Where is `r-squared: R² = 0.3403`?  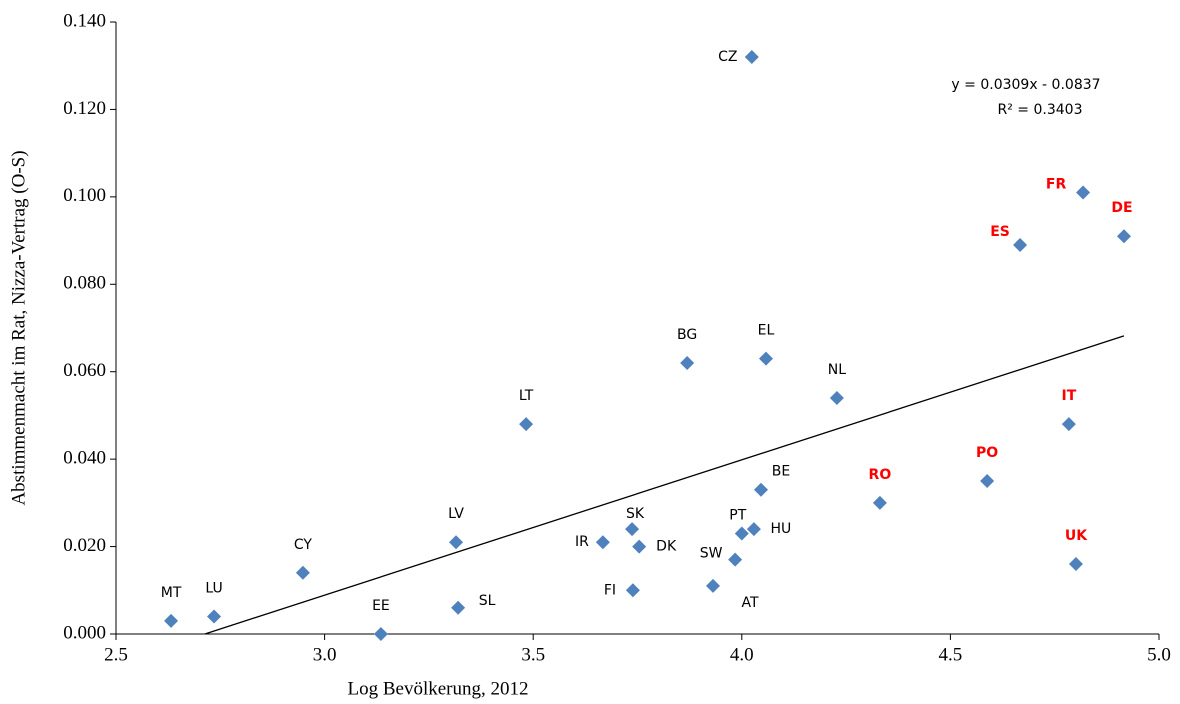 r-squared: R² = 0.3403 is located at coordinates (1040, 110).